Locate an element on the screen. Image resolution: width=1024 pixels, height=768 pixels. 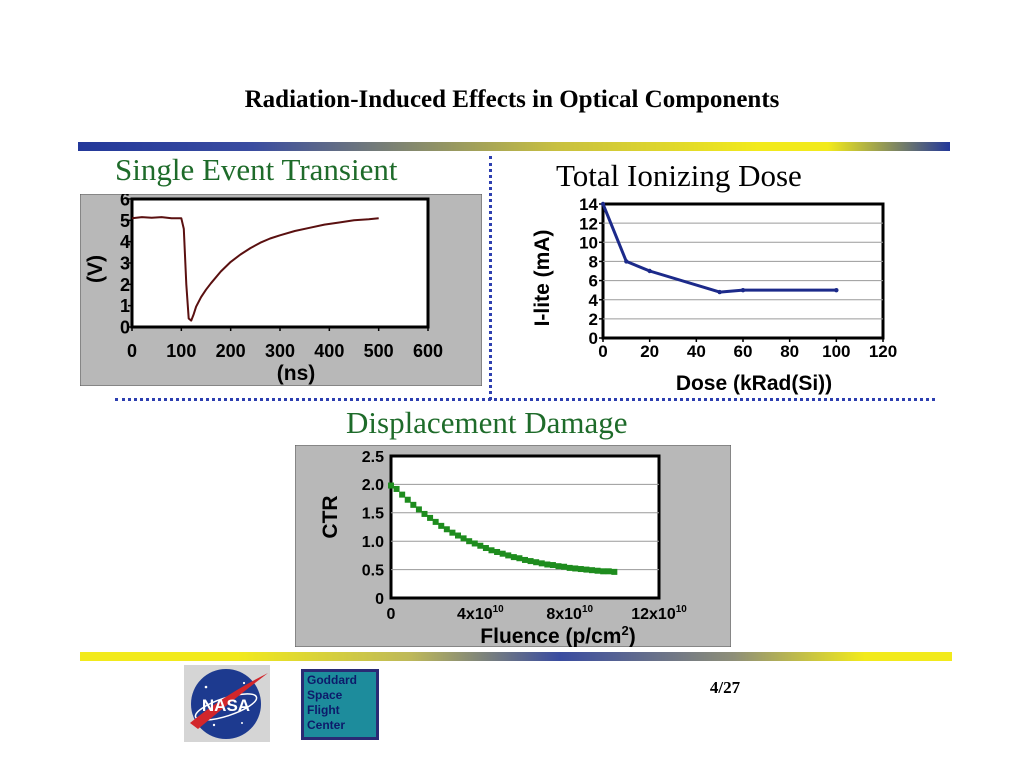
svg-text: Space is located at coordinates (325, 695).